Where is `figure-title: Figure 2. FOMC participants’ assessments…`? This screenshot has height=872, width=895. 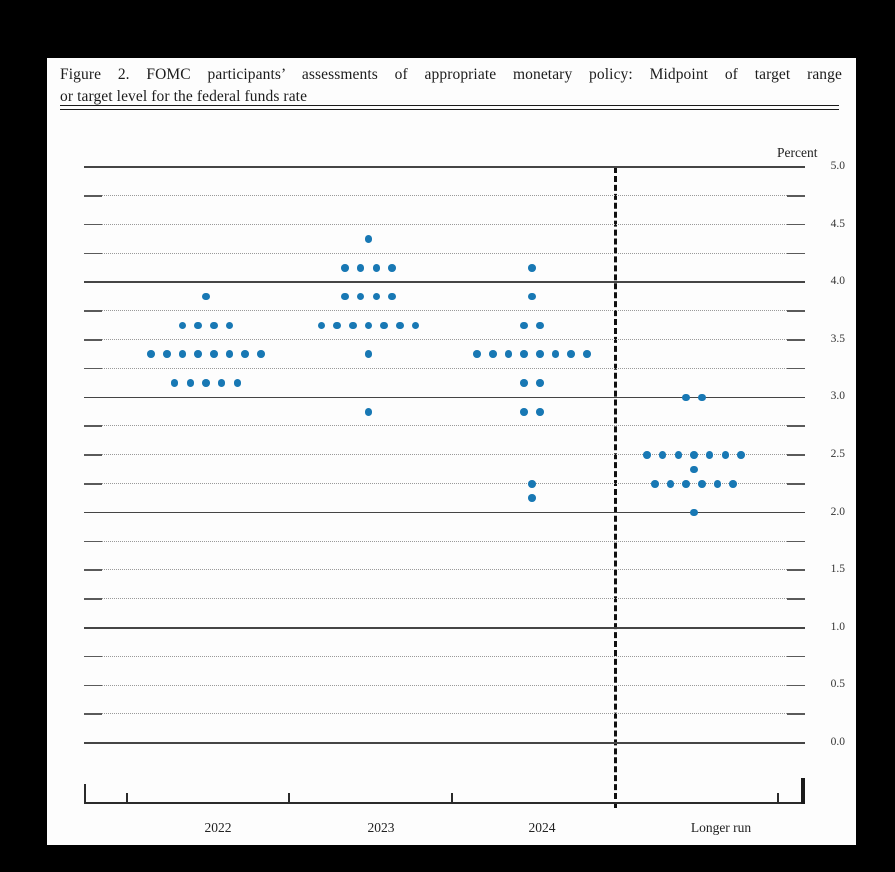
figure-title: Figure 2. FOMC participants’ assessments… is located at coordinates (451, 86).